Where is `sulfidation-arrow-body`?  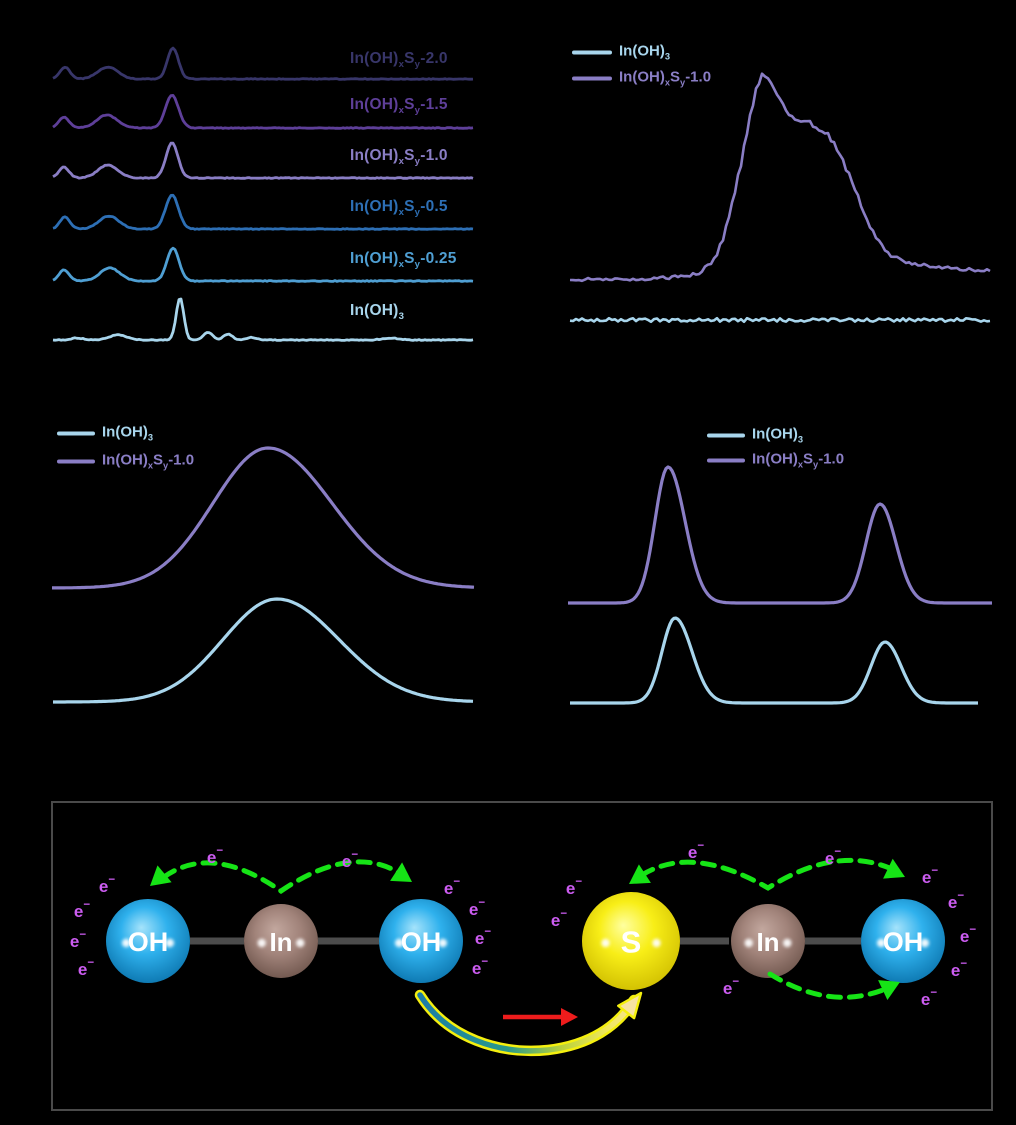
sulfidation-arrow-body is located at coordinates (527, 1023).